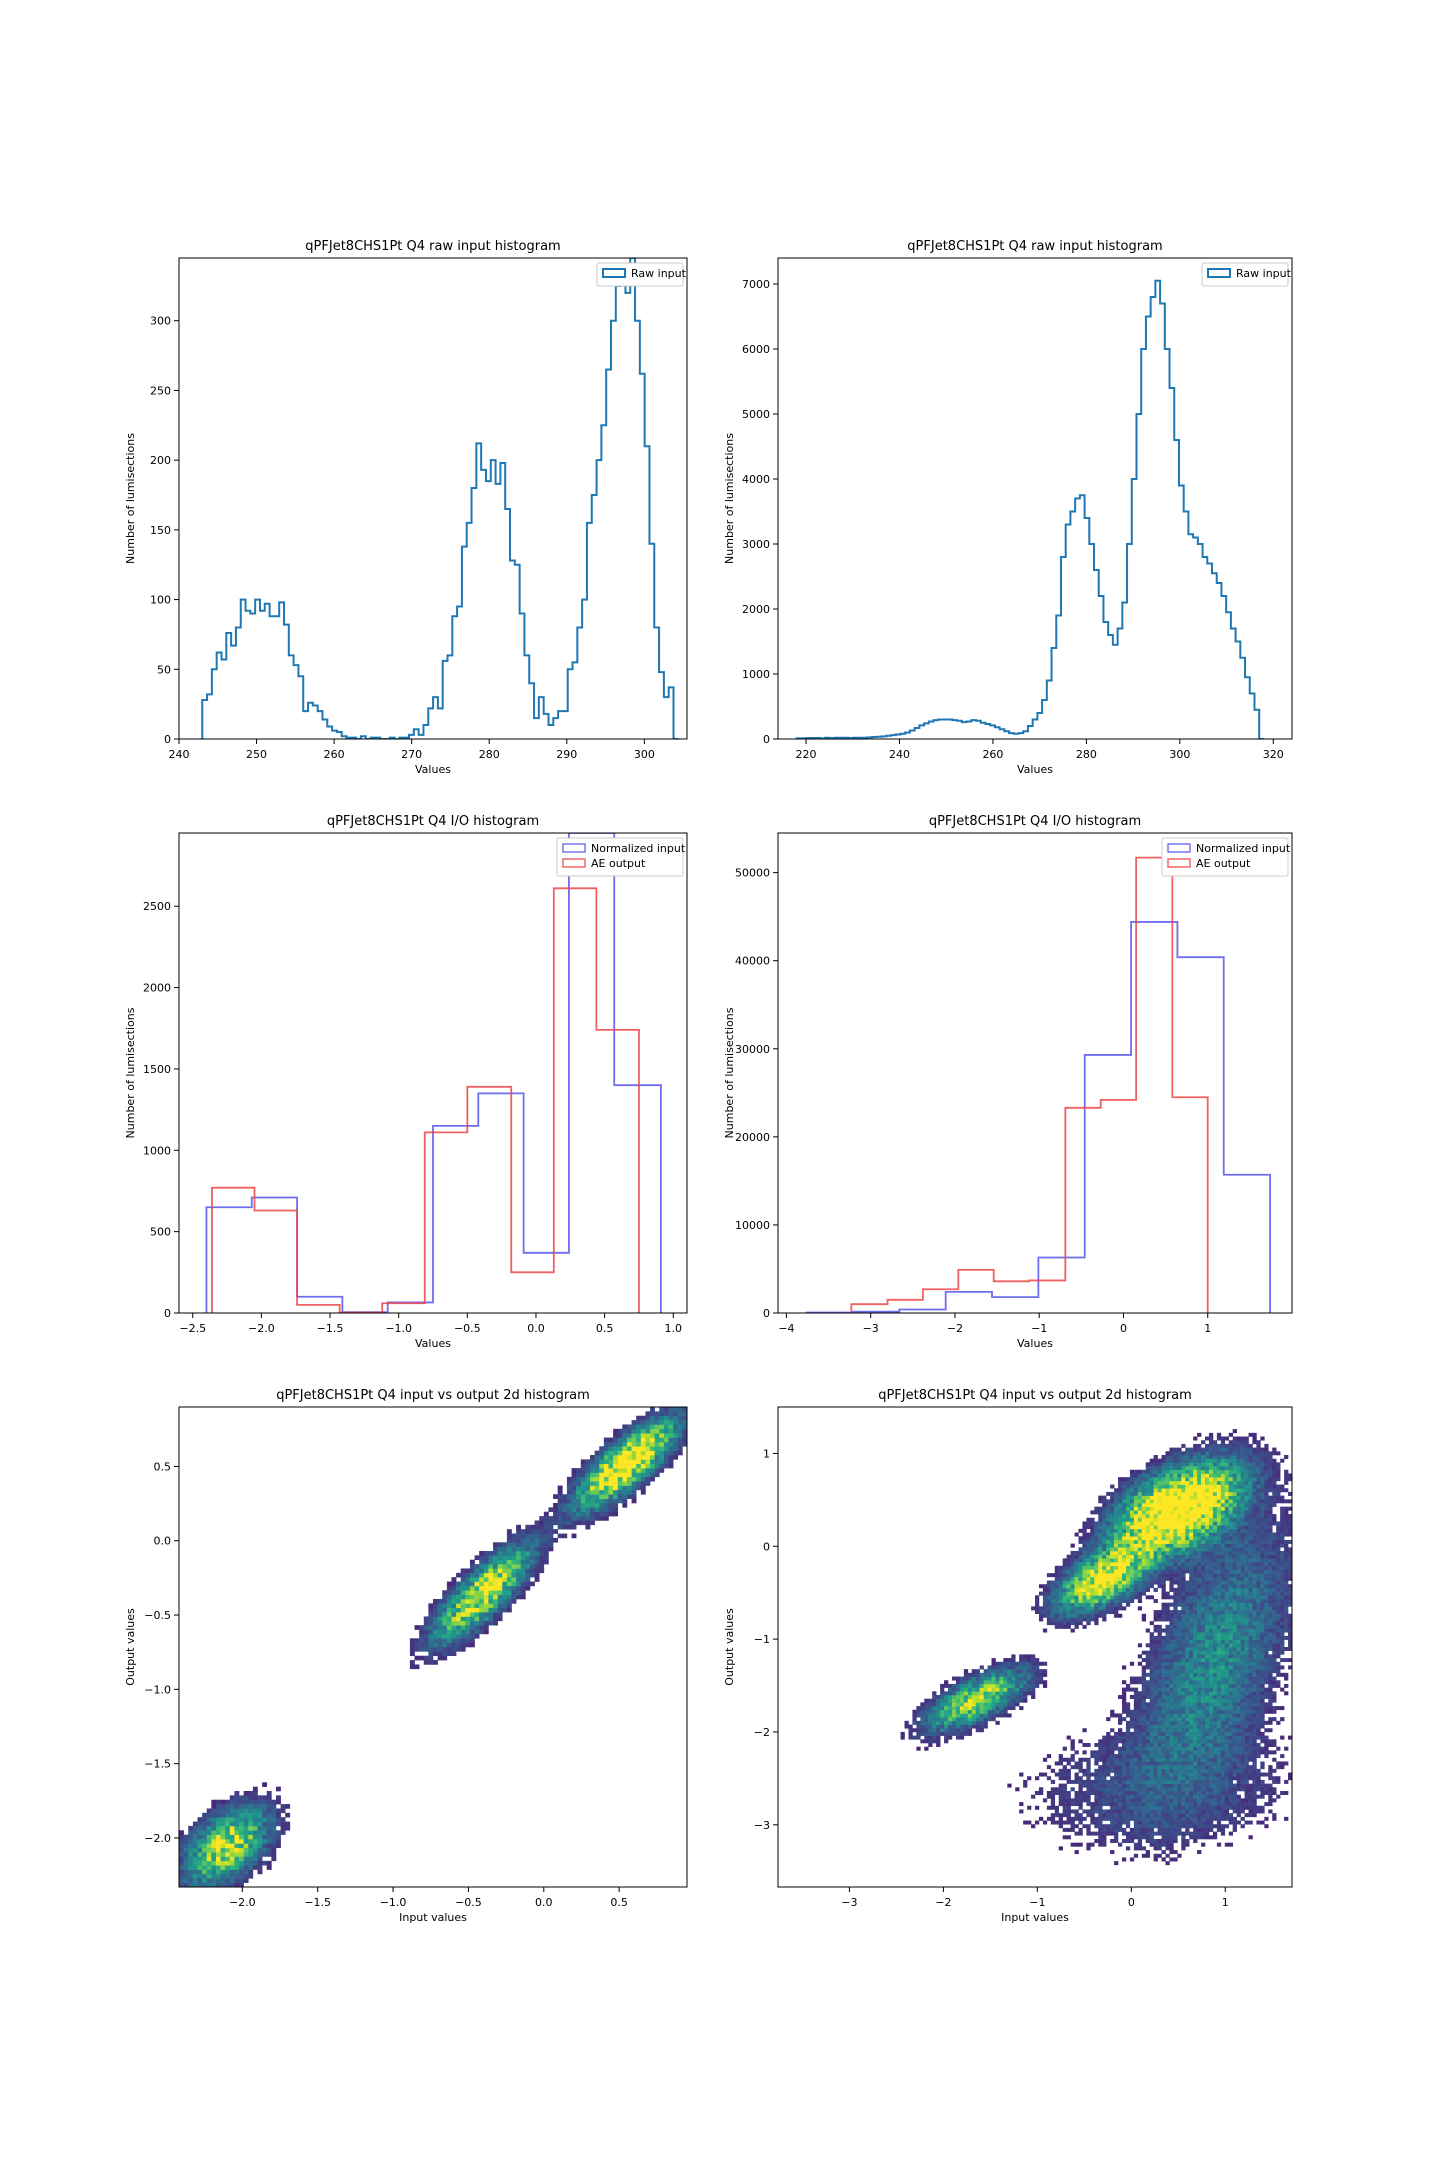 This screenshot has width=1440, height=2160. I want to click on chart-title: qPFJet8CHS1Pt Q4 raw input histogram, so click(1034, 246).